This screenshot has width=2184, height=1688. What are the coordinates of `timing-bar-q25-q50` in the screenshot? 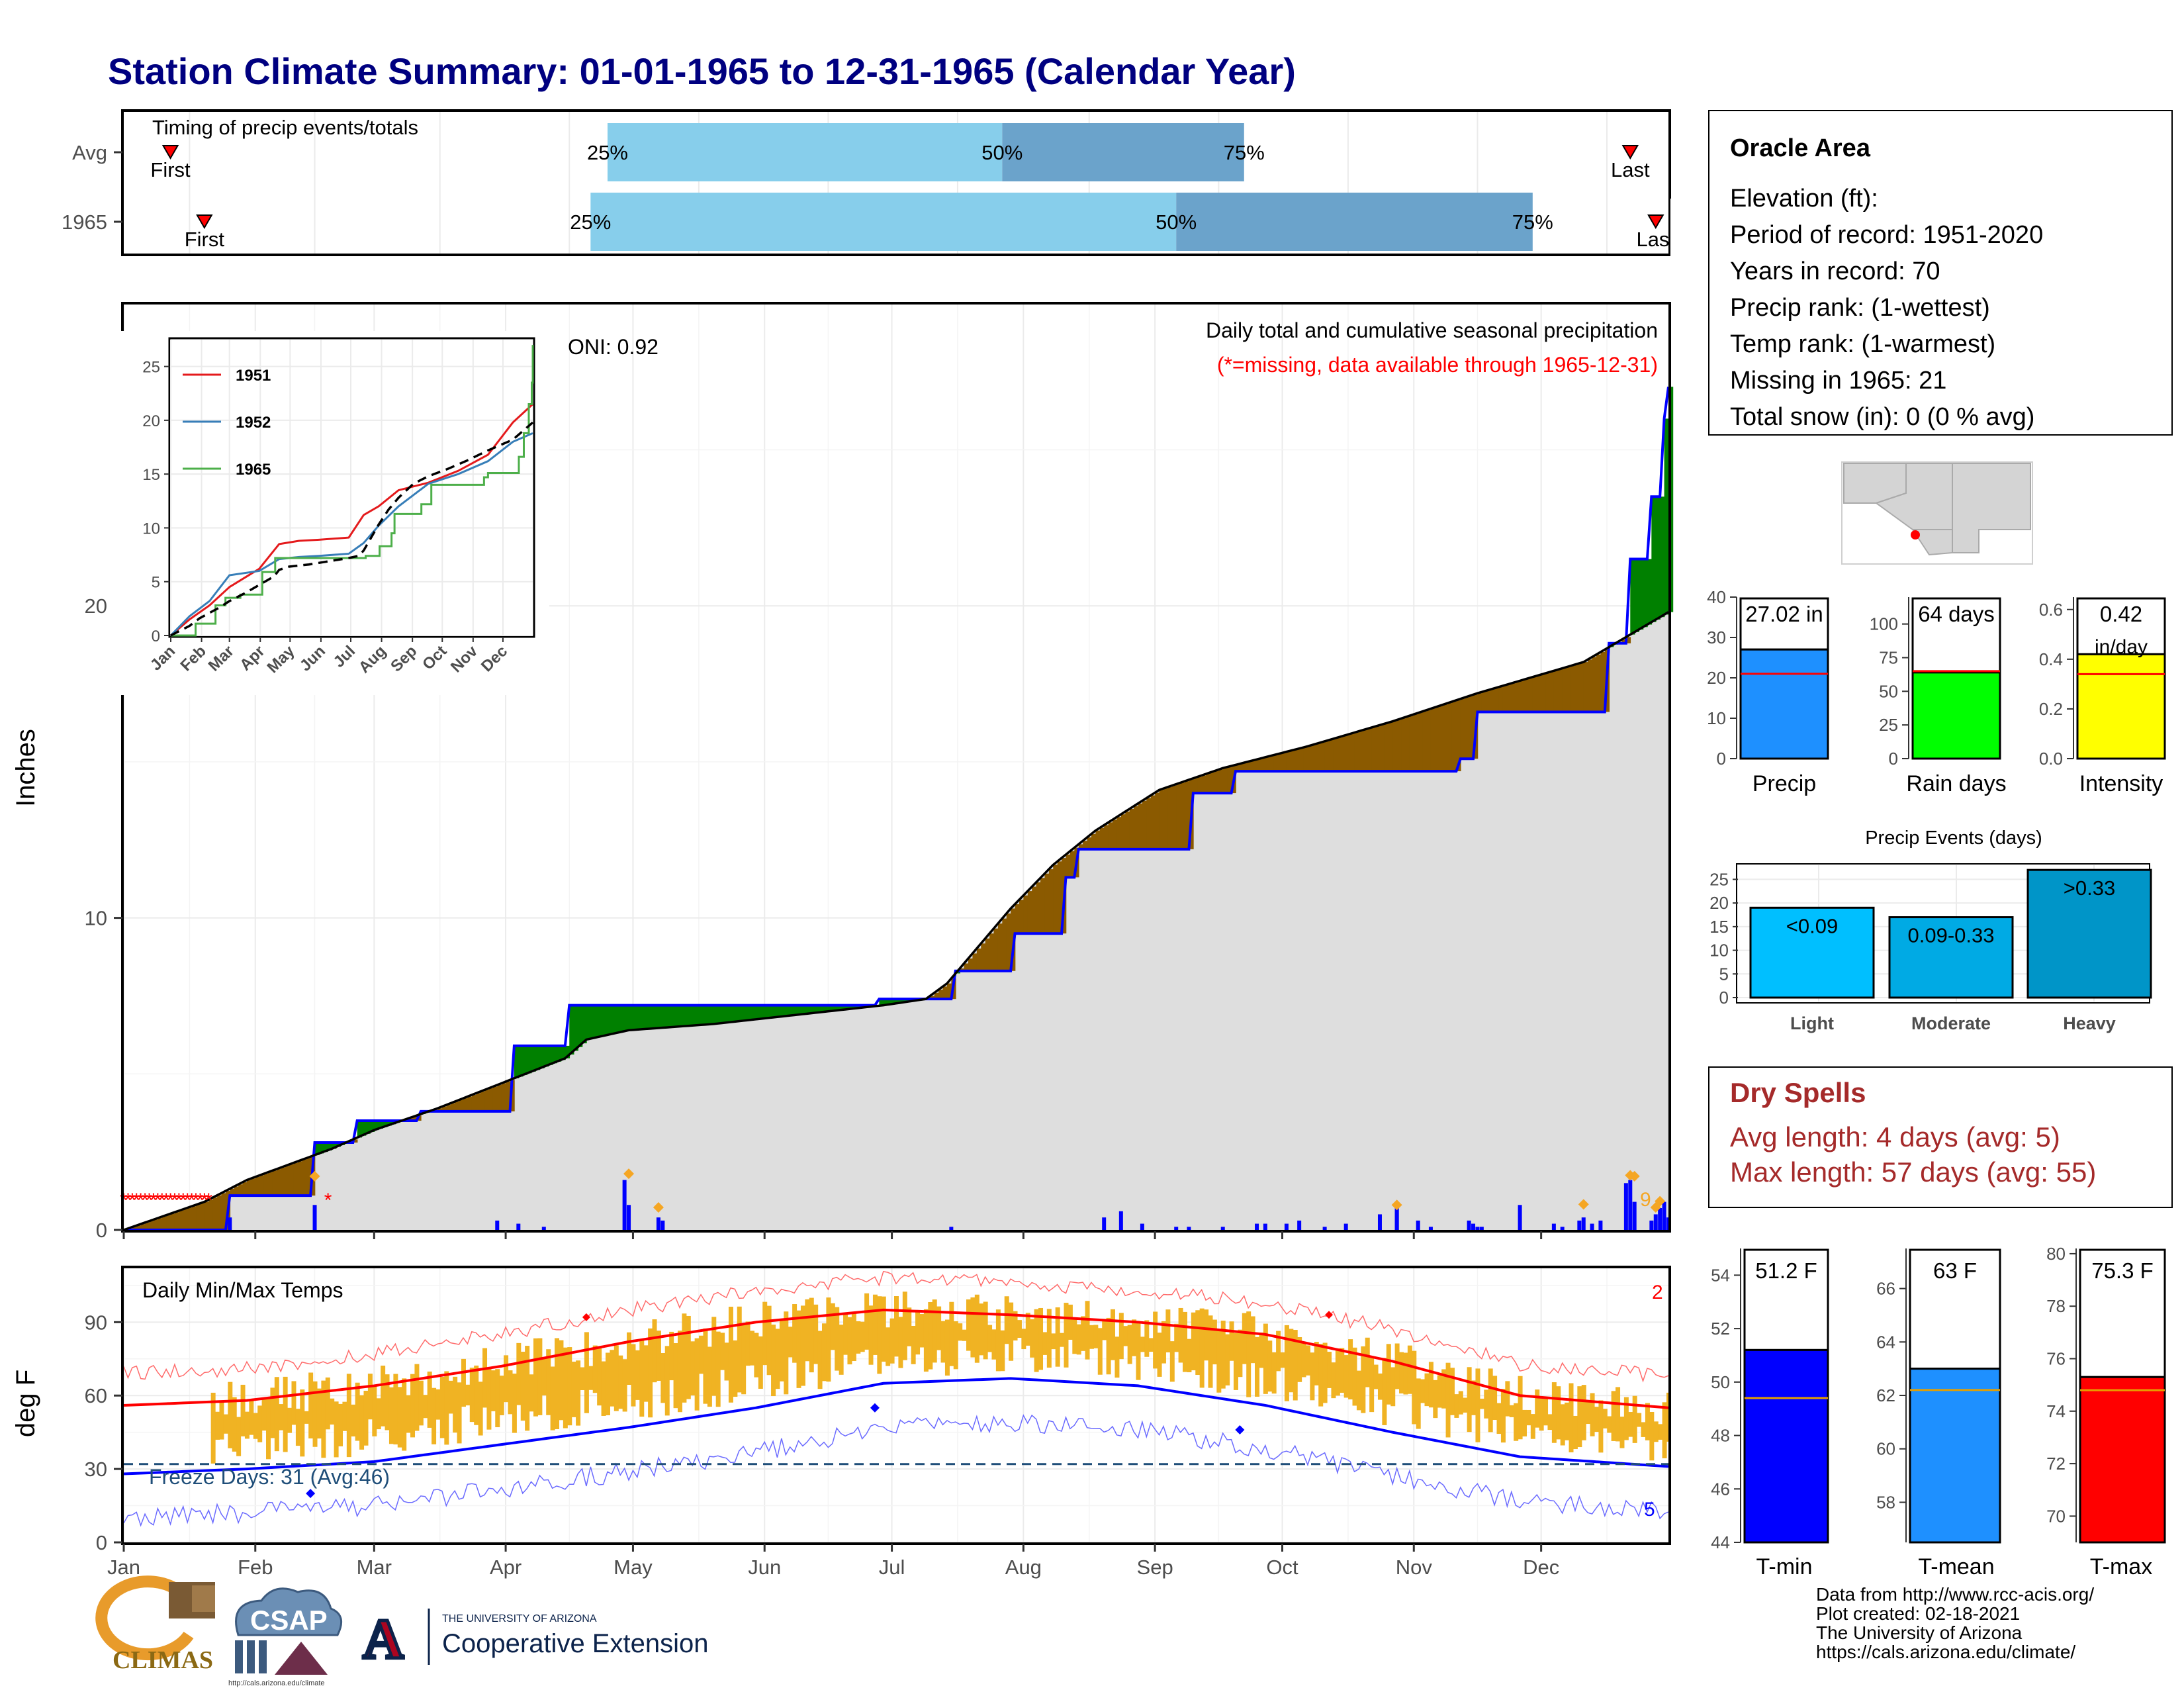 It's located at (805, 152).